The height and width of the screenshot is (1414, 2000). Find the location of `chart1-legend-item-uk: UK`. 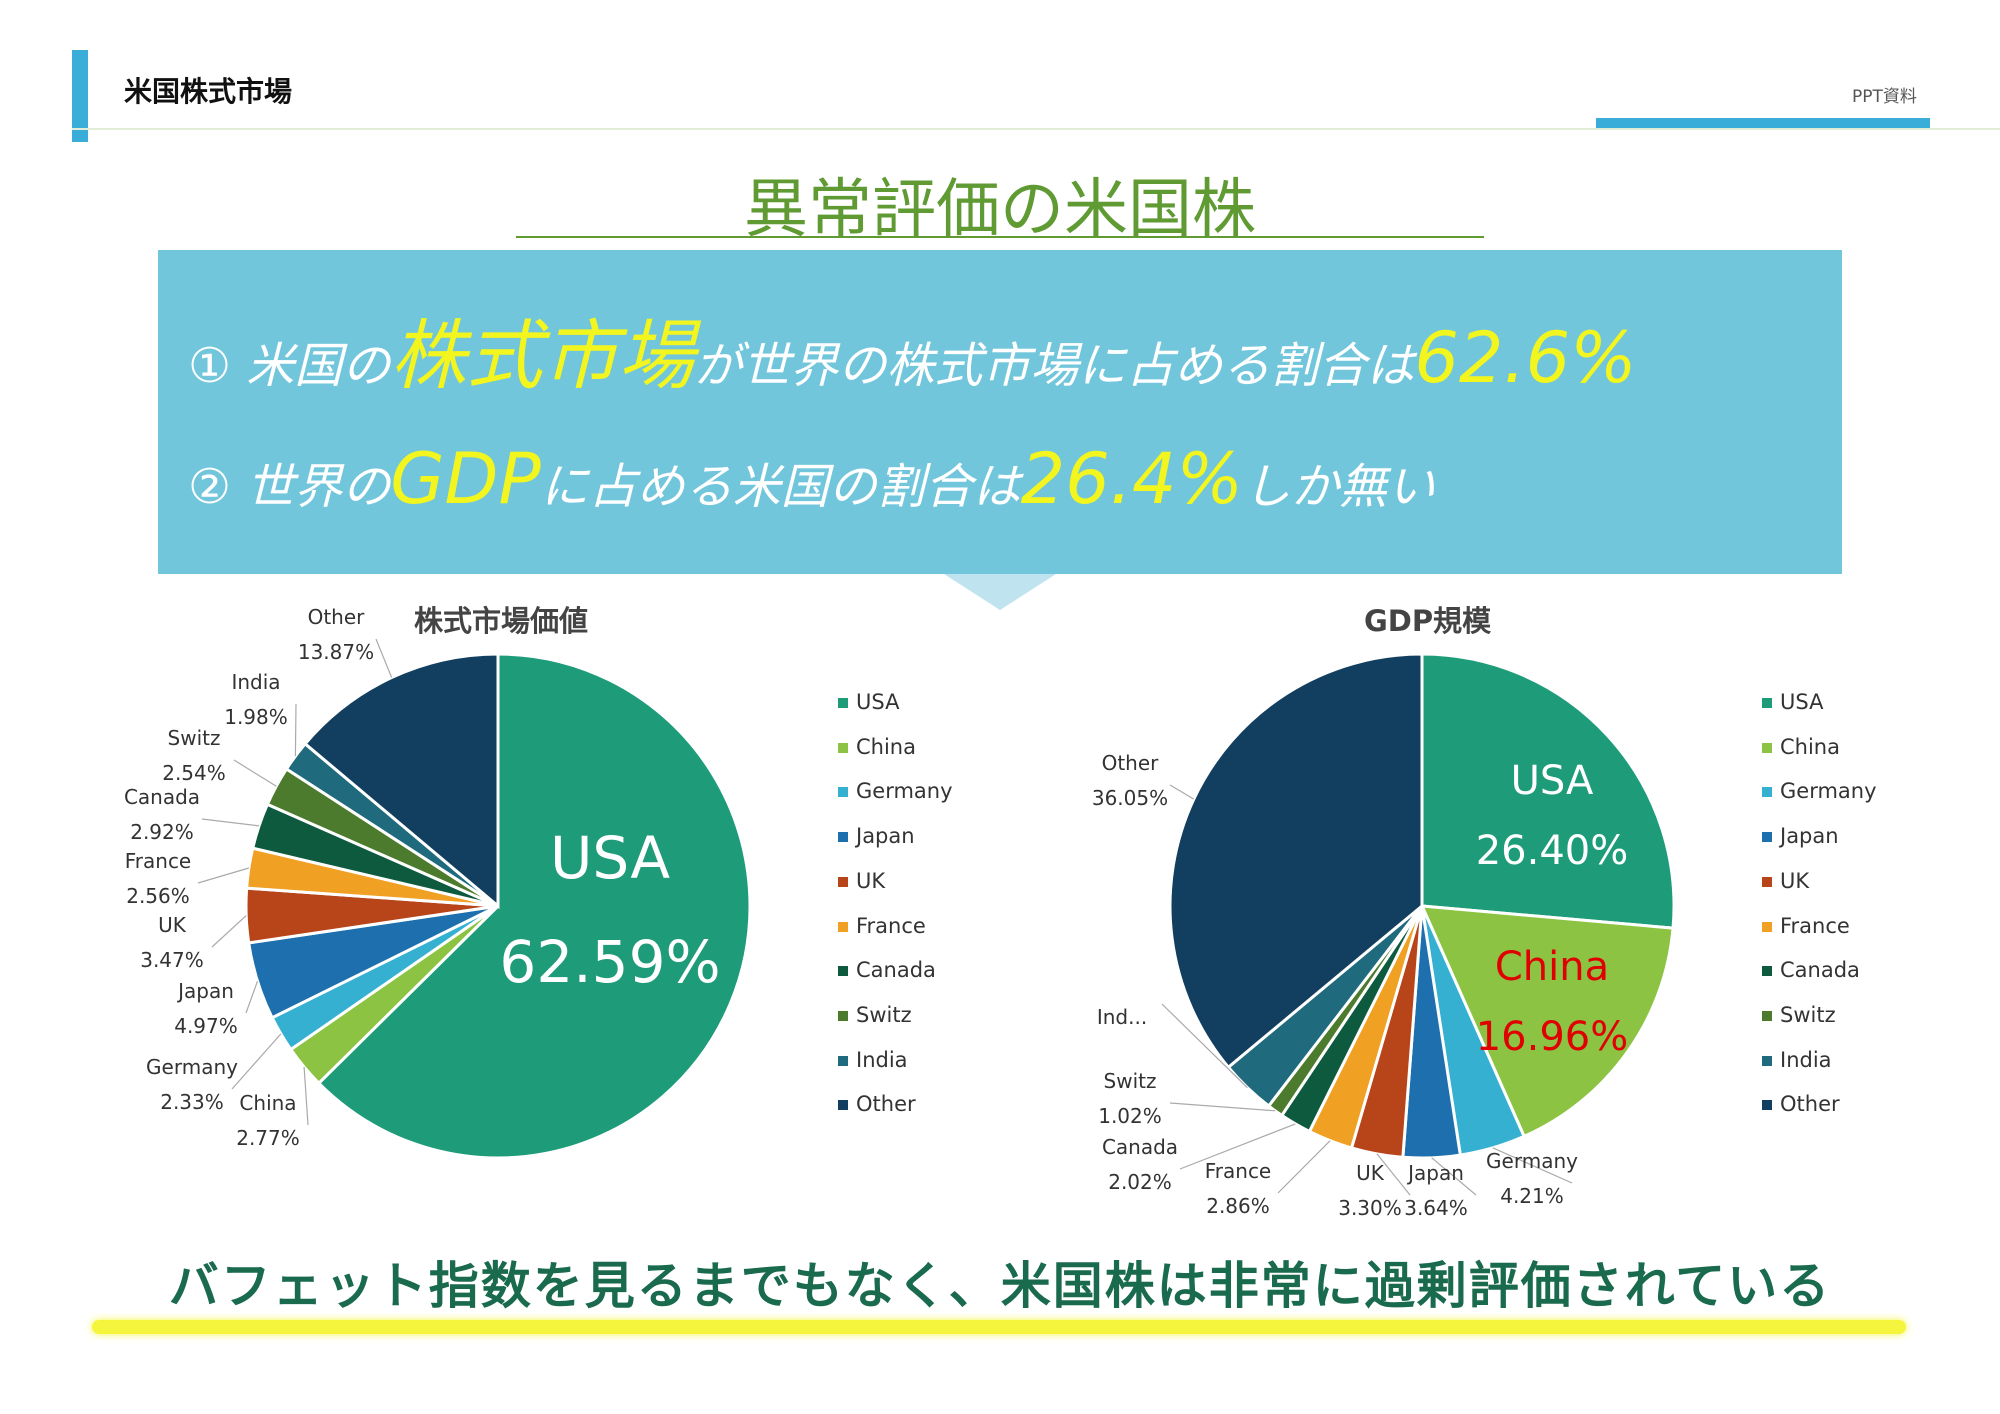

chart1-legend-item-uk: UK is located at coordinates (861, 881).